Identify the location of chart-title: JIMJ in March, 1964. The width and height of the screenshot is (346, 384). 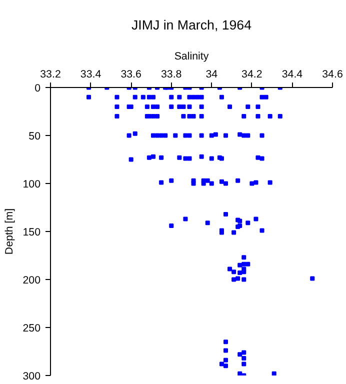
(192, 25).